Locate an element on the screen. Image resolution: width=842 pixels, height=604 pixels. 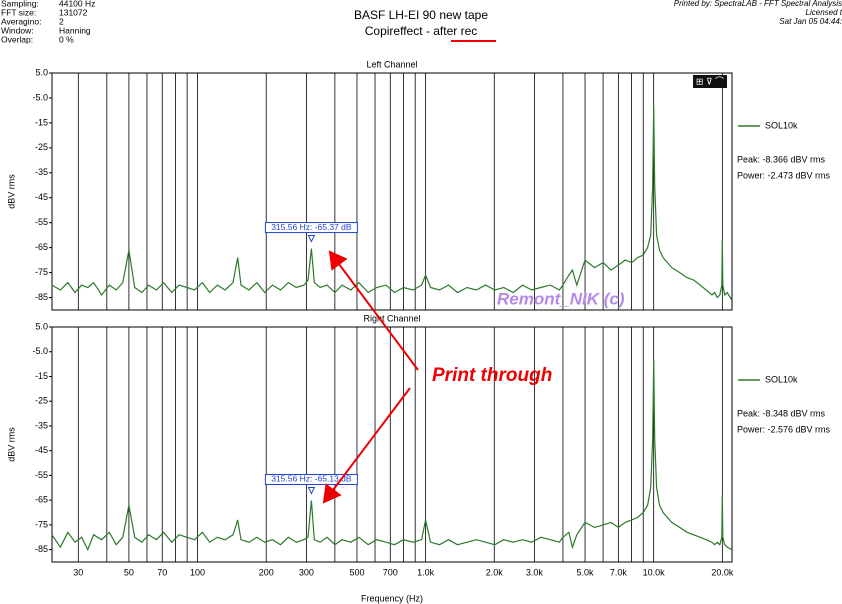
watermark: Remont_NIK (c) is located at coordinates (561, 298).